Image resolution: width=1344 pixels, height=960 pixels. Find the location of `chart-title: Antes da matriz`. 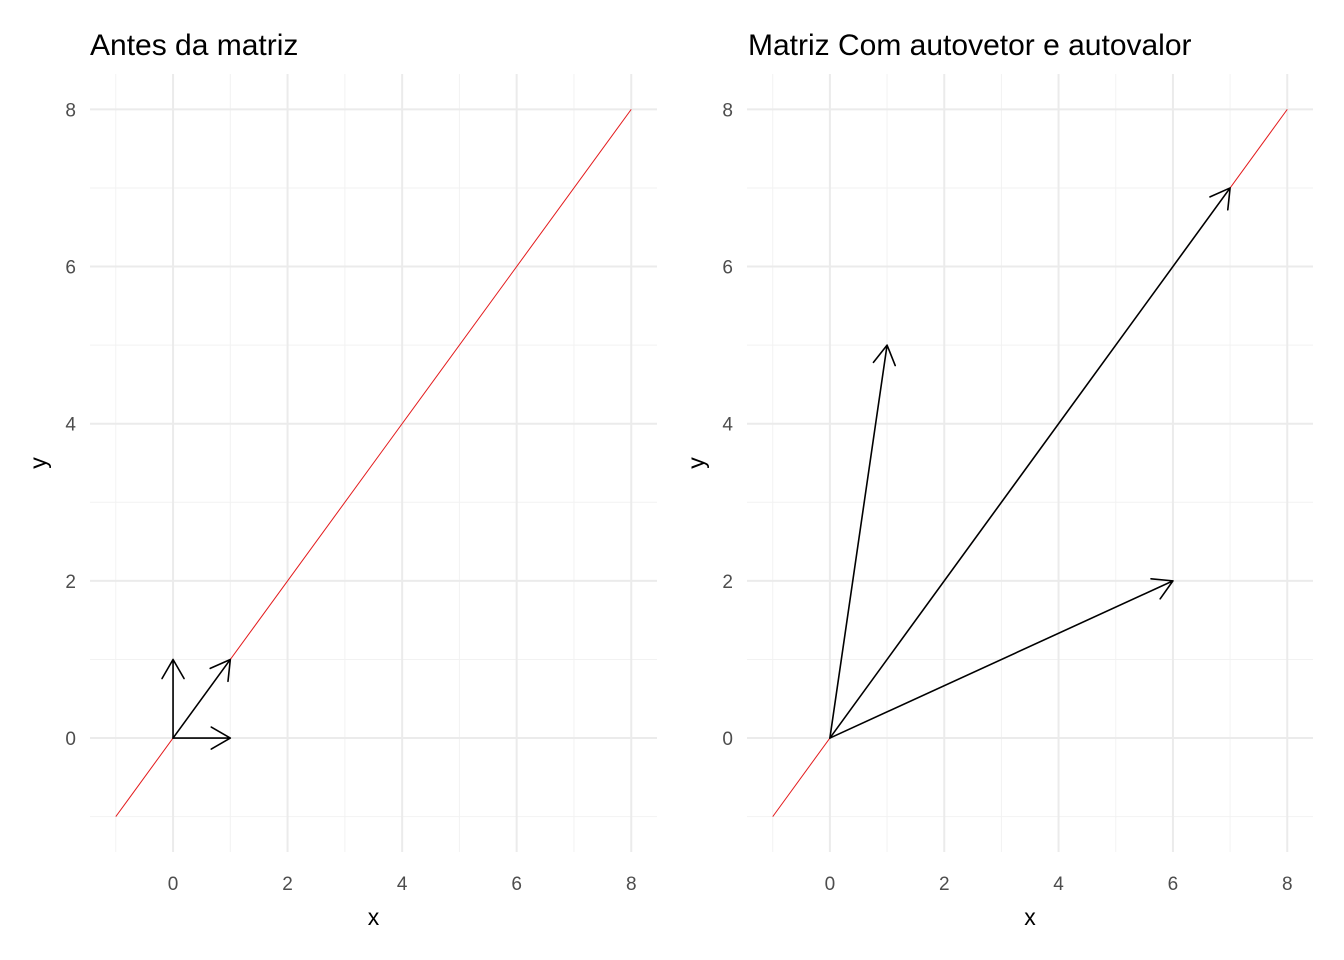

chart-title: Antes da matriz is located at coordinates (194, 45).